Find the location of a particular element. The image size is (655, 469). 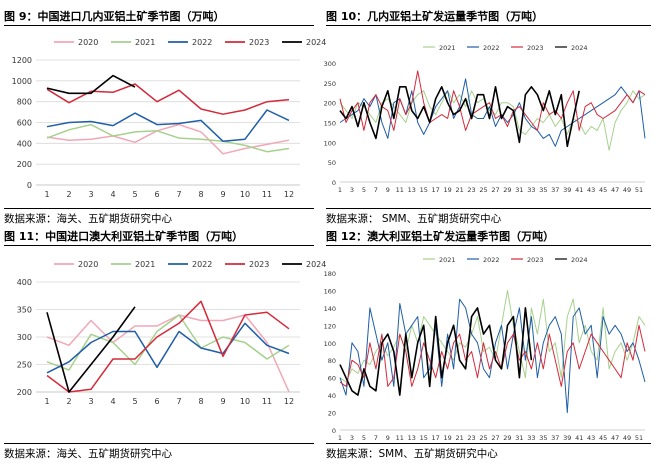

series-line-3-2023 is located at coordinates (492, 355).